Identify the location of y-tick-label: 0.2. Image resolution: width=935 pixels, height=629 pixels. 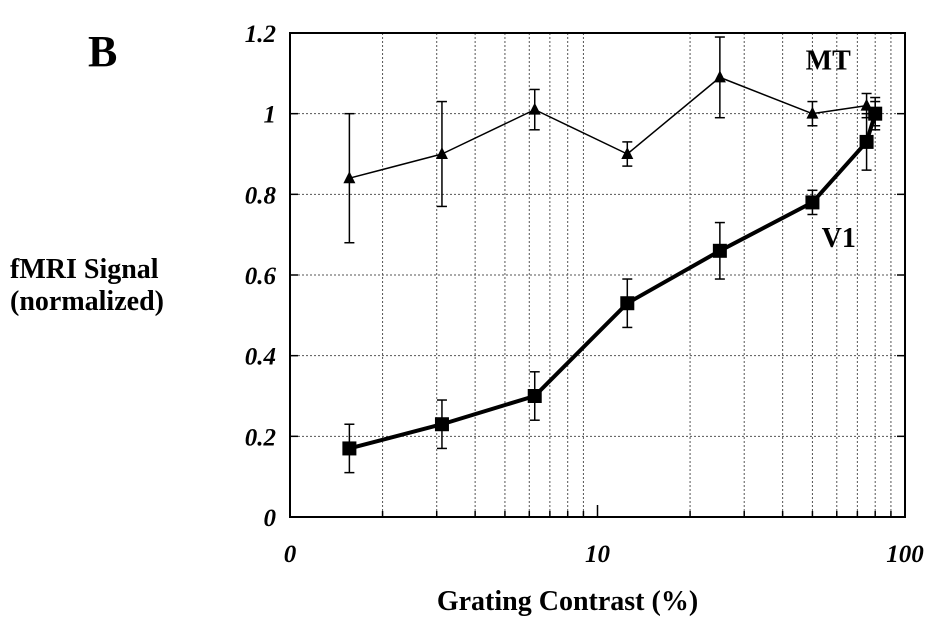
(260, 437).